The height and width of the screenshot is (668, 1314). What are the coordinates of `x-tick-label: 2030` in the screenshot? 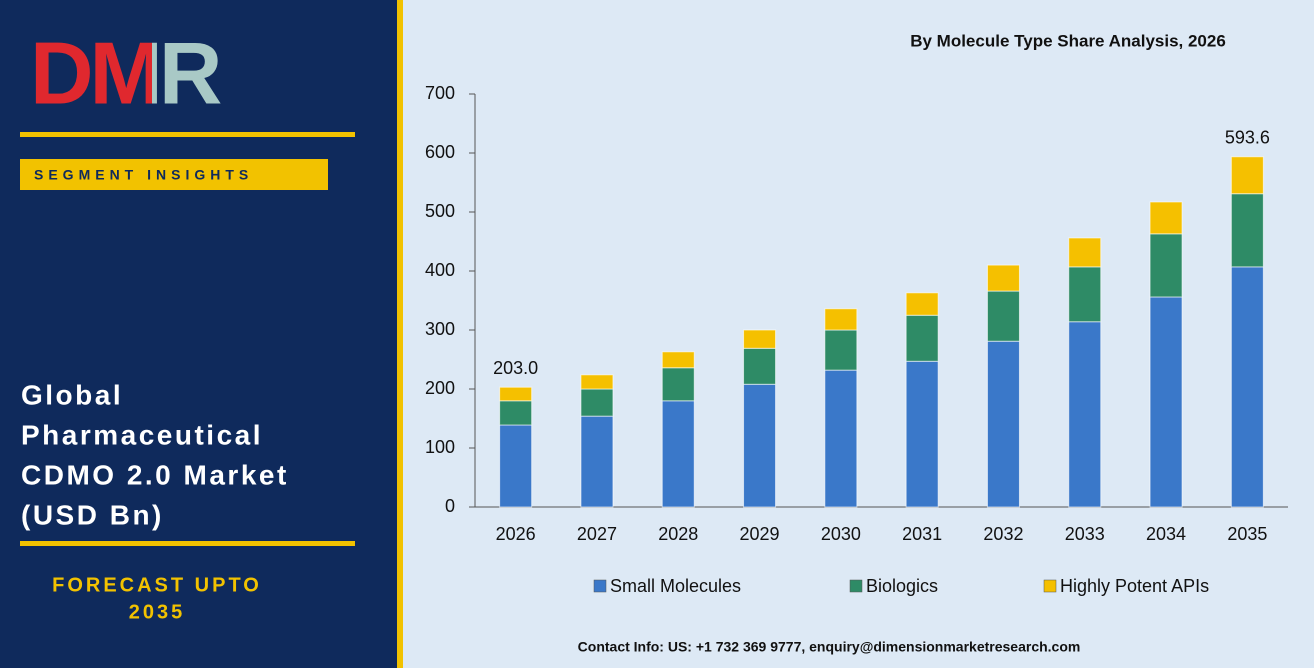 It's located at (841, 534).